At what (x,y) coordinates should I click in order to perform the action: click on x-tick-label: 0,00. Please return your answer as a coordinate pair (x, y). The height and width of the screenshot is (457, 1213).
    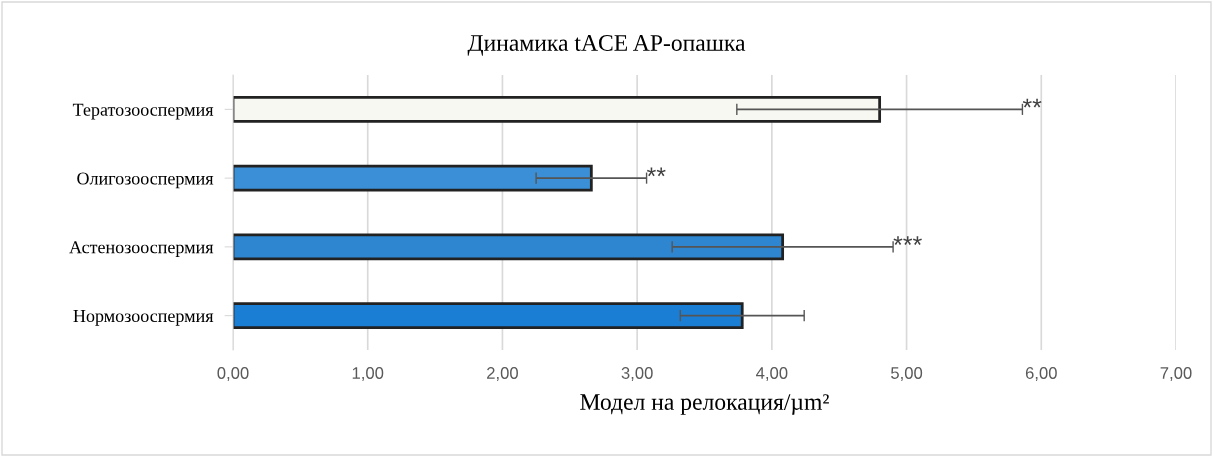
    Looking at the image, I should click on (233, 374).